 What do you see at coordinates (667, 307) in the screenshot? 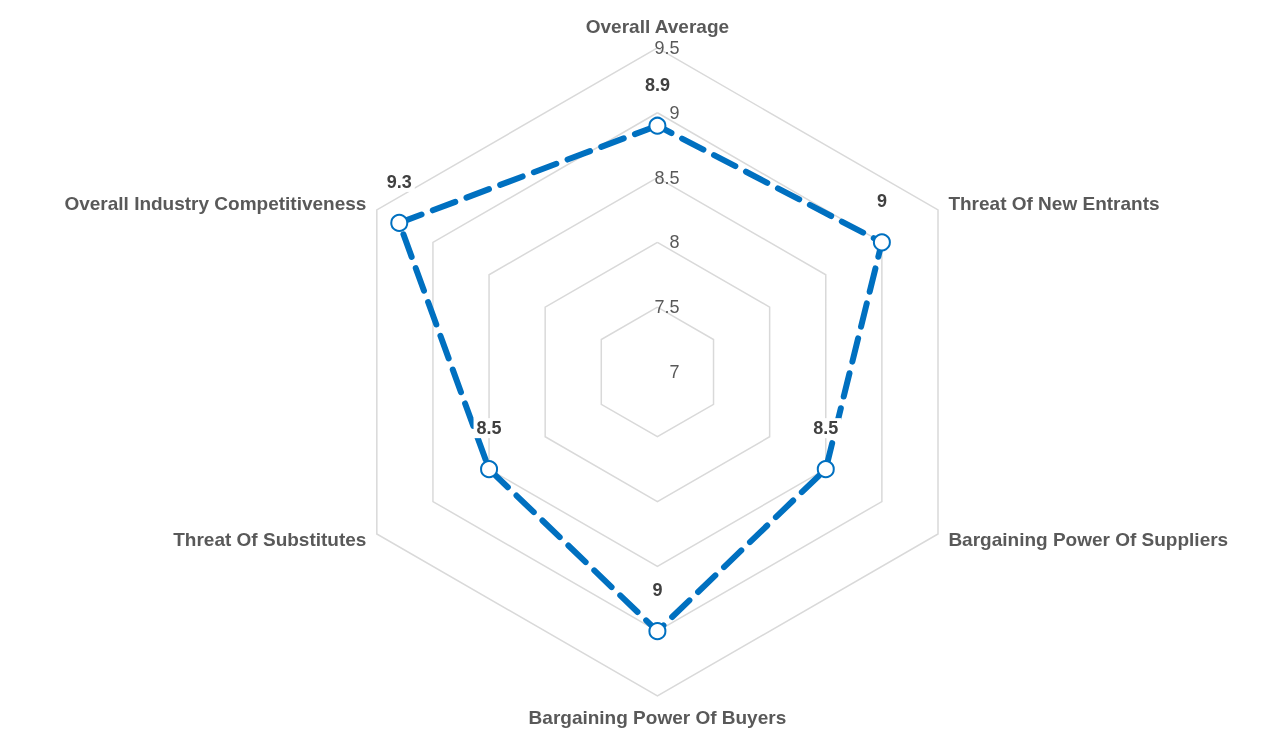
I see `y-tick-label: 7.5` at bounding box center [667, 307].